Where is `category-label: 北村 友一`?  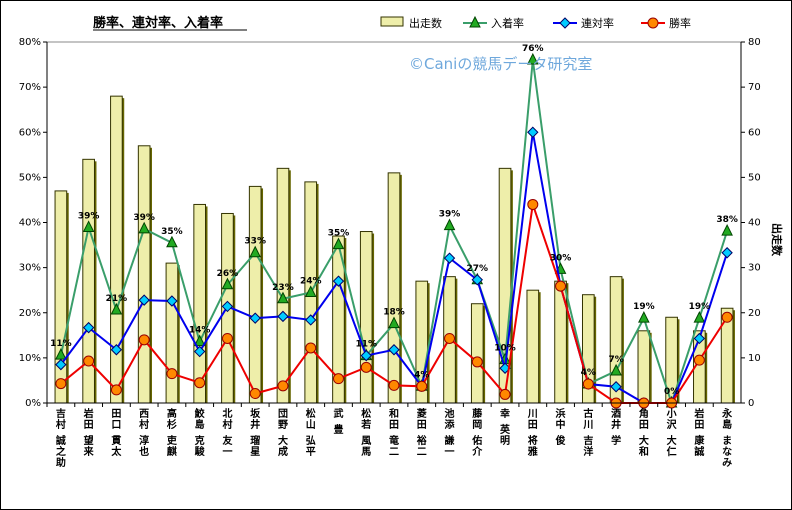 category-label: 北村 友一 is located at coordinates (227, 432).